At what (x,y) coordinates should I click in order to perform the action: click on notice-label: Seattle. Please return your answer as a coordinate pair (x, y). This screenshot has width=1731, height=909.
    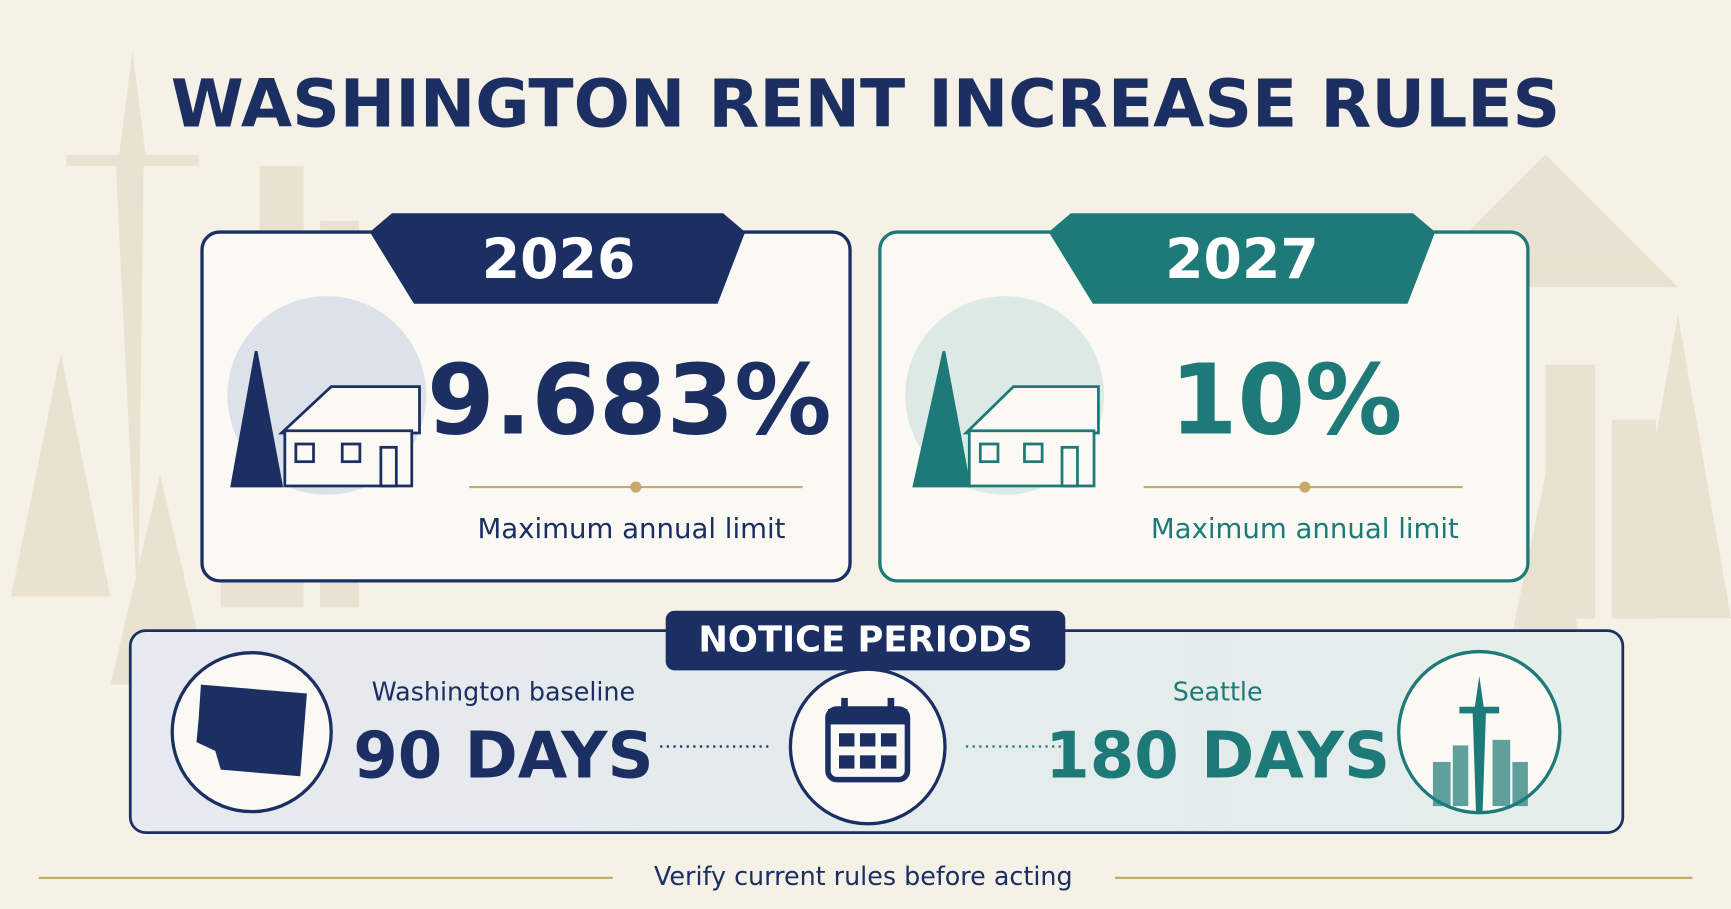
    Looking at the image, I should click on (1218, 692).